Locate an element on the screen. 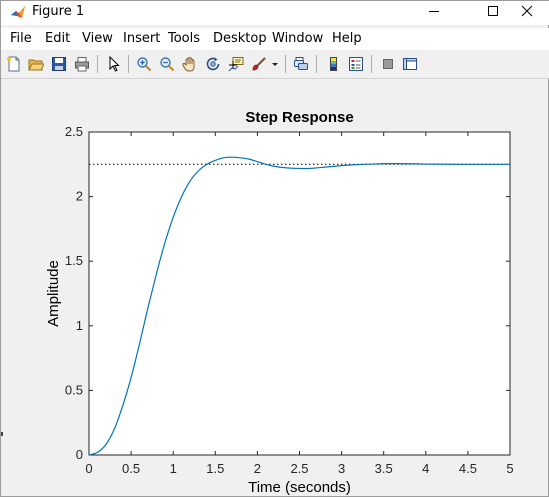 This screenshot has height=497, width=549. link-plot-icon is located at coordinates (301, 64).